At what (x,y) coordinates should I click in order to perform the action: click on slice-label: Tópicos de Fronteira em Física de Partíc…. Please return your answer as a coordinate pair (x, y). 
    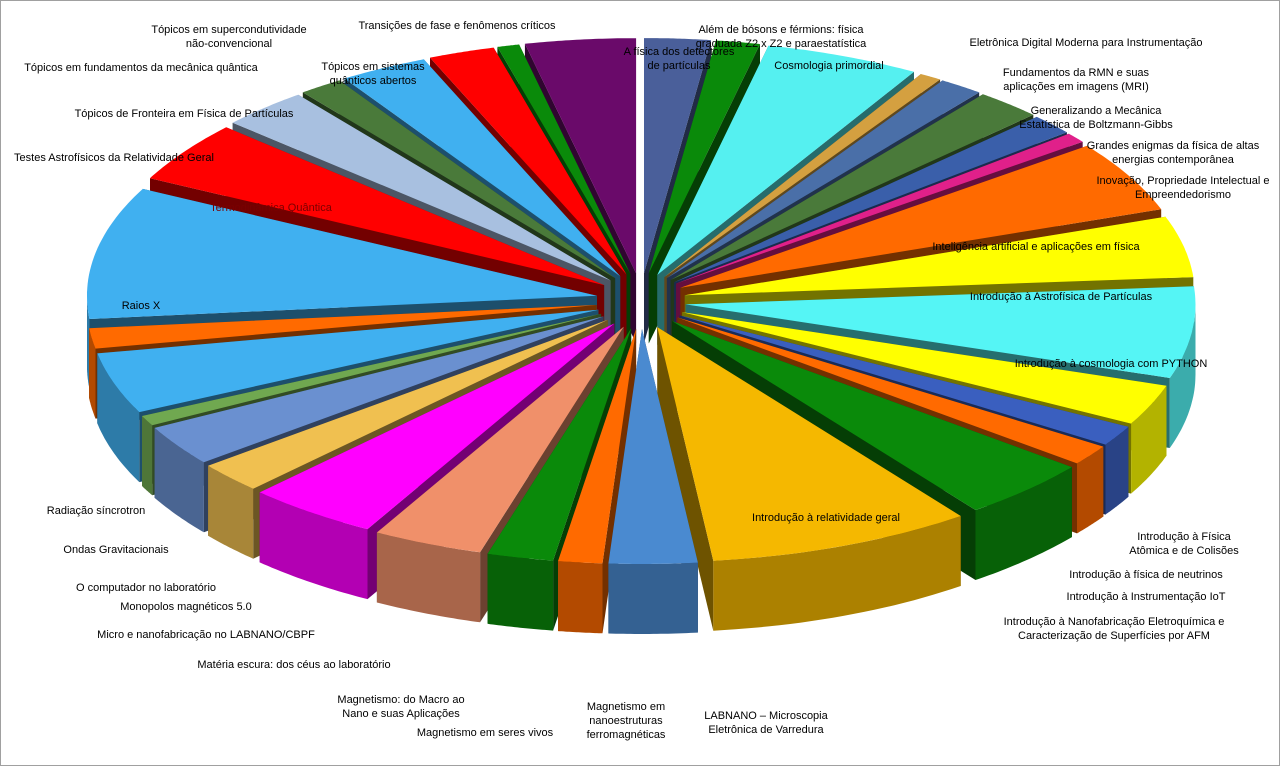
    Looking at the image, I should click on (184, 114).